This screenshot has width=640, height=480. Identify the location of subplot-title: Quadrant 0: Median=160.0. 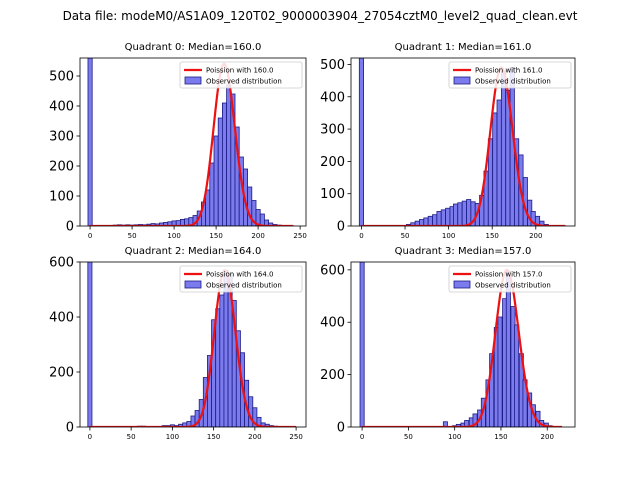
(193, 47).